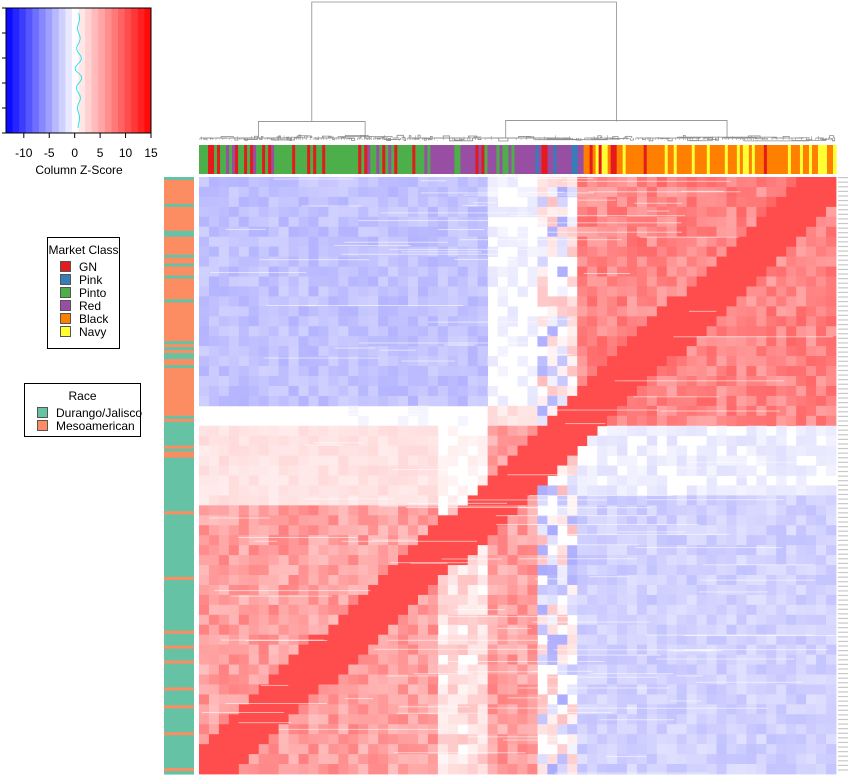  I want to click on row-label-mark, so click(843, 421).